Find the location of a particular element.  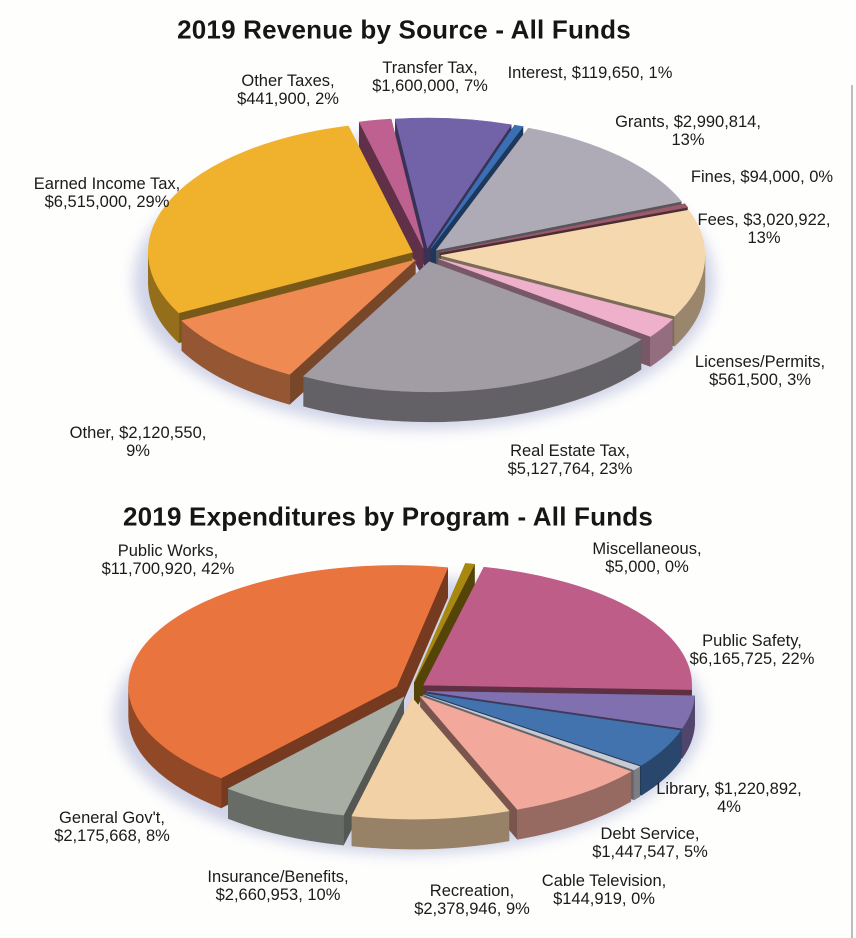

pie-slice-insurance-benefits is located at coordinates (430, 773).